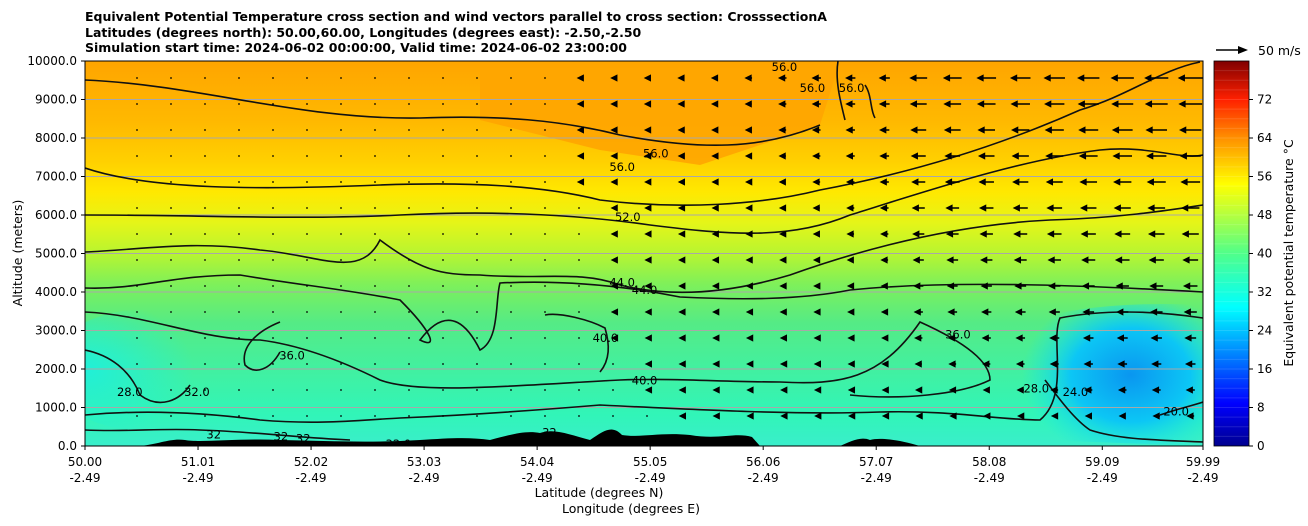 The image size is (1308, 526). I want to click on contour-label: 36.0, so click(958, 334).